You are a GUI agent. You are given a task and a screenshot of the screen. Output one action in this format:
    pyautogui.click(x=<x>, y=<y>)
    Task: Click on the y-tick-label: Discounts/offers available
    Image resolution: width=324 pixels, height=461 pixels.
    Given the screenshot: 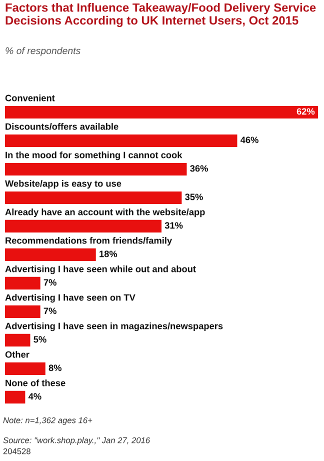 What is the action you would take?
    pyautogui.click(x=62, y=126)
    